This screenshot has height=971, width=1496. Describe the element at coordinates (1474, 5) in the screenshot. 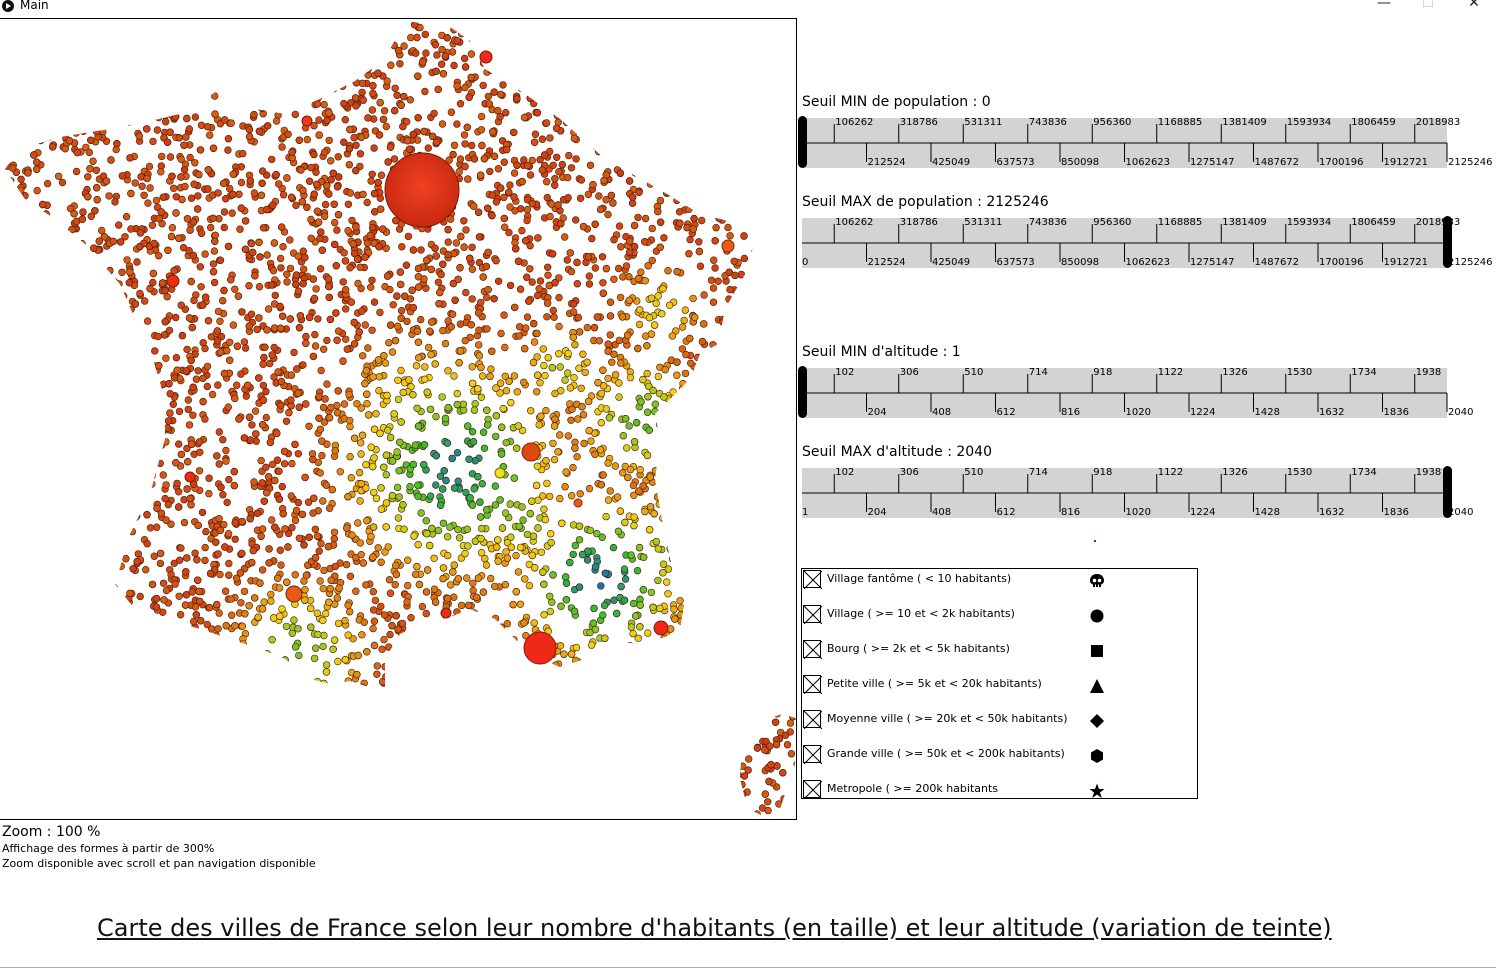

I see `close-button: ✕` at that location.